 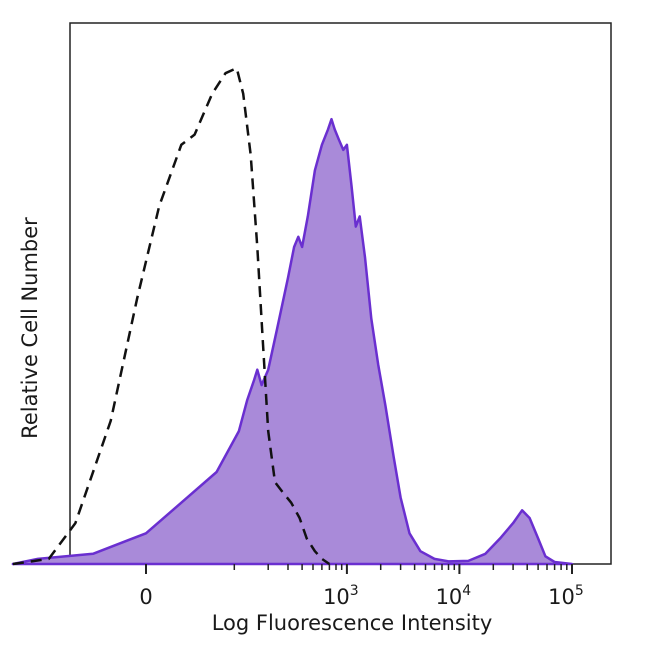 I want to click on x-tick-labels: 0 103 104 105, so click(x=361, y=596).